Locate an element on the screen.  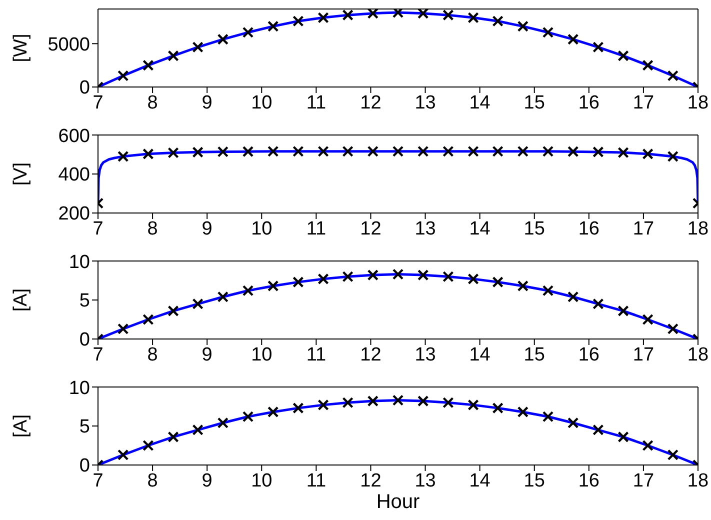
y-tick-label: 5000 is located at coordinates (69, 45).